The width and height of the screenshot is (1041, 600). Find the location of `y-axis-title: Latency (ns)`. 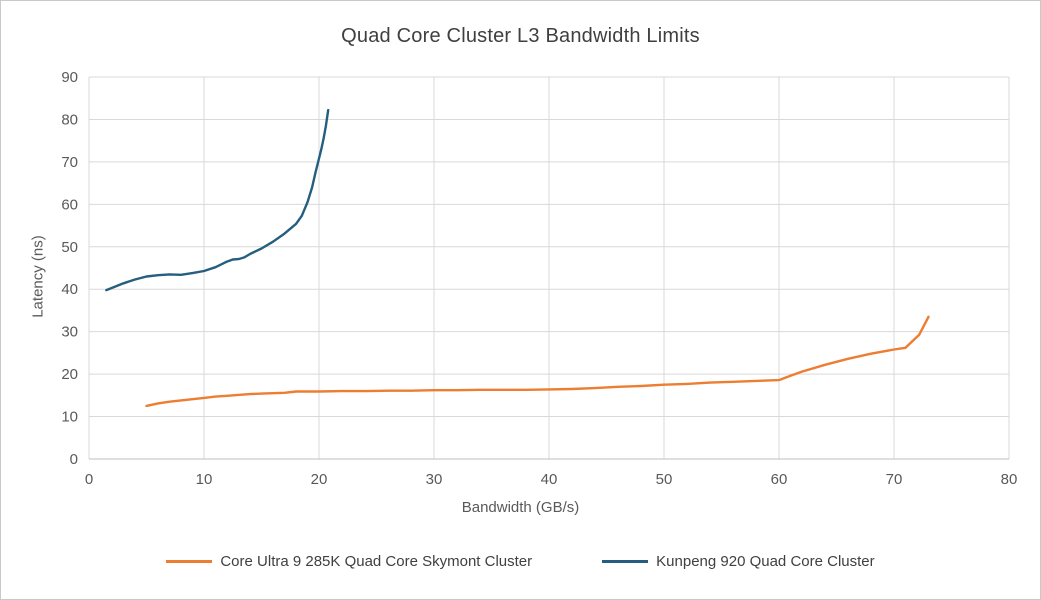

y-axis-title: Latency (ns) is located at coordinates (38, 276).